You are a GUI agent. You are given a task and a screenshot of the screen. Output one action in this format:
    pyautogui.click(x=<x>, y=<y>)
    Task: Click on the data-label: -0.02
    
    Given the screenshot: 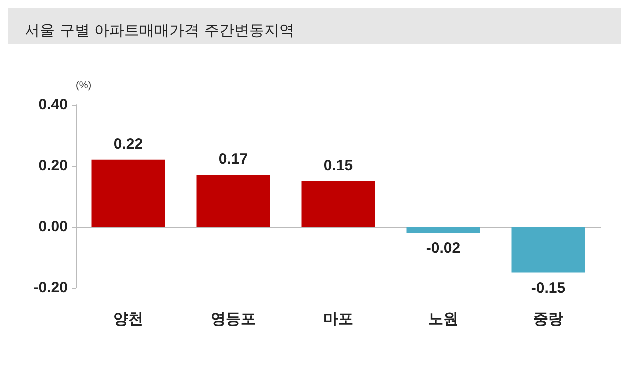 What is the action you would take?
    pyautogui.click(x=443, y=249)
    